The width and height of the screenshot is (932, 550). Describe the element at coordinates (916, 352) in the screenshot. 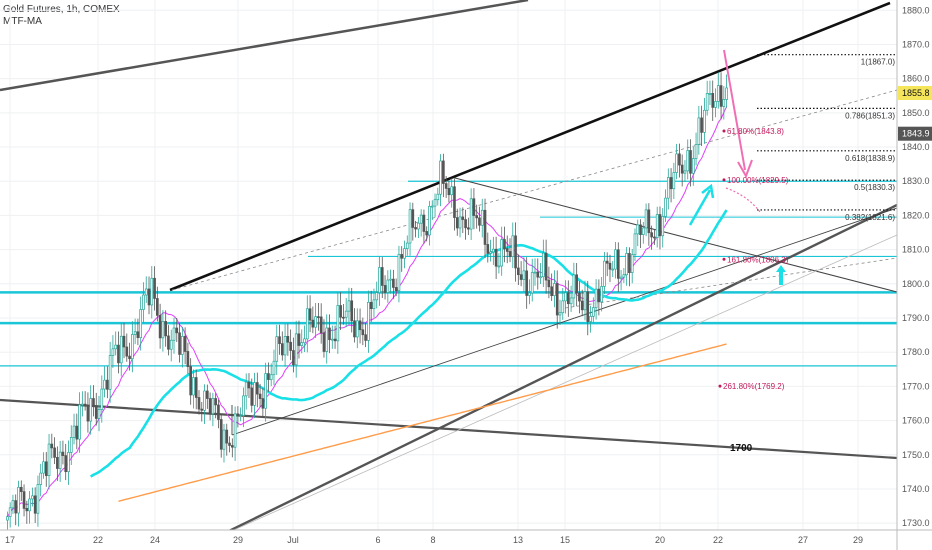

I see `y-tick-label: 1780.0` at that location.